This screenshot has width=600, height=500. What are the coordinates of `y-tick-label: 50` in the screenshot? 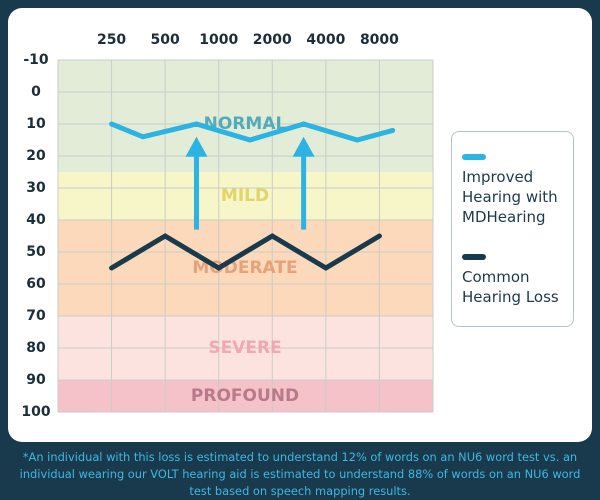 It's located at (36, 252).